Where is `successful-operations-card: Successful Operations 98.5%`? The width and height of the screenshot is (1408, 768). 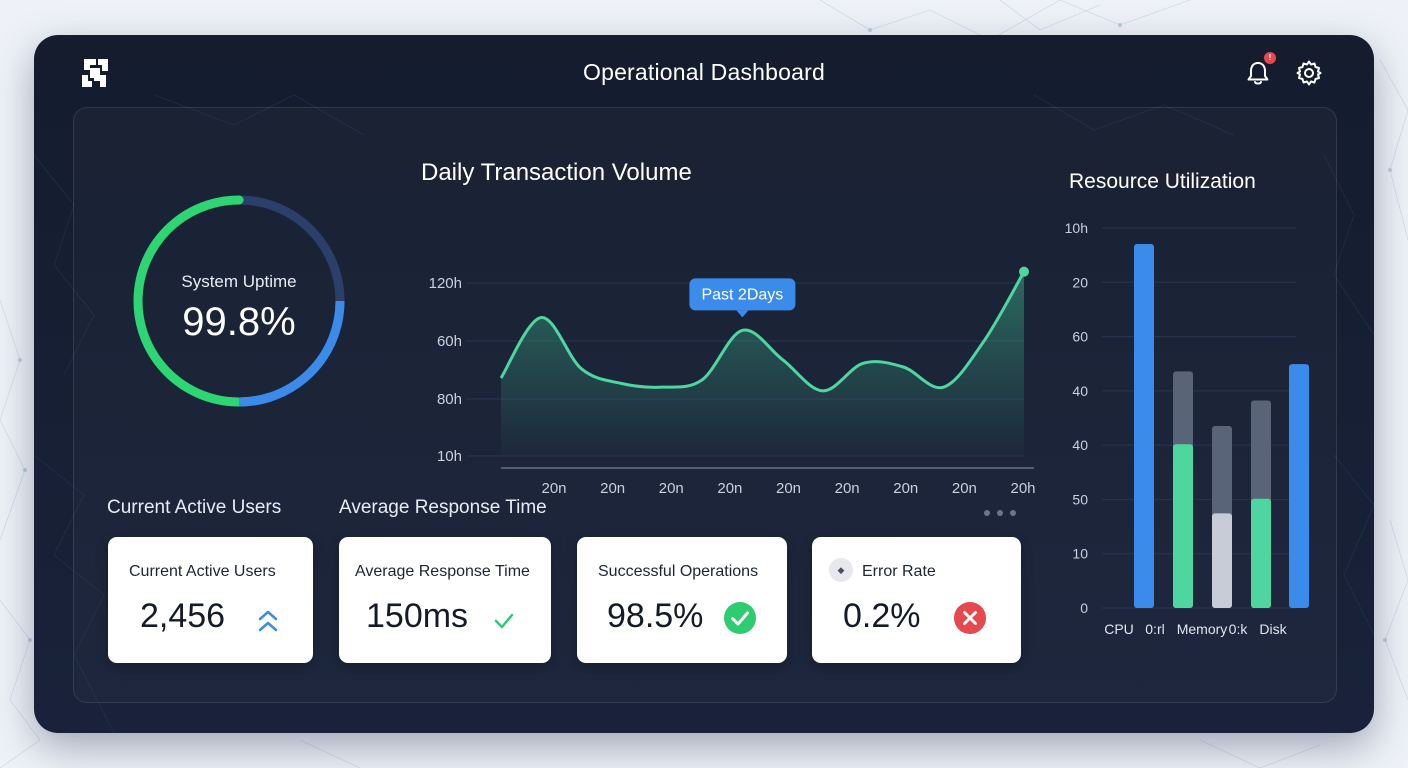 successful-operations-card: Successful Operations 98.5% is located at coordinates (682, 600).